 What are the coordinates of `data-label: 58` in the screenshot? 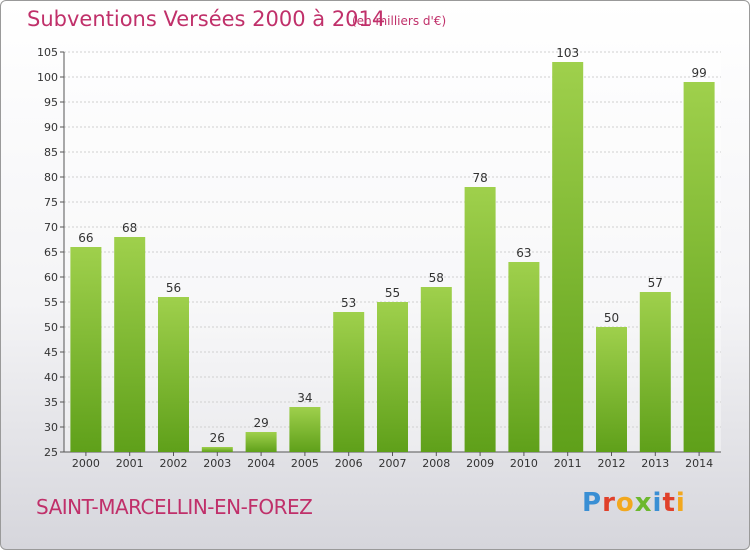 It's located at (436, 278).